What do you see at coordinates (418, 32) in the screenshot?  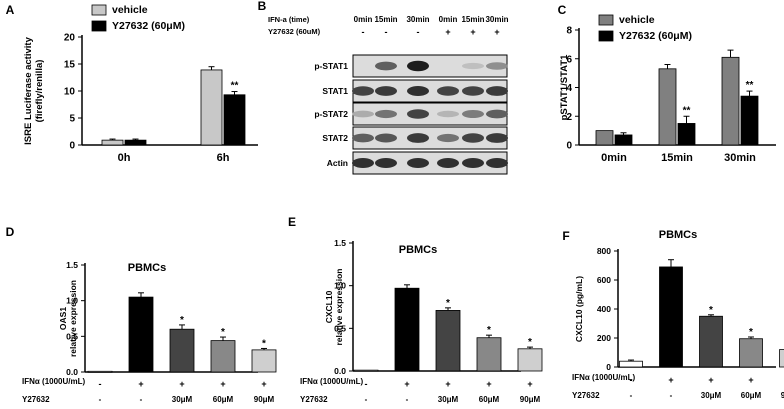 I see `blot-drug-label: -` at bounding box center [418, 32].